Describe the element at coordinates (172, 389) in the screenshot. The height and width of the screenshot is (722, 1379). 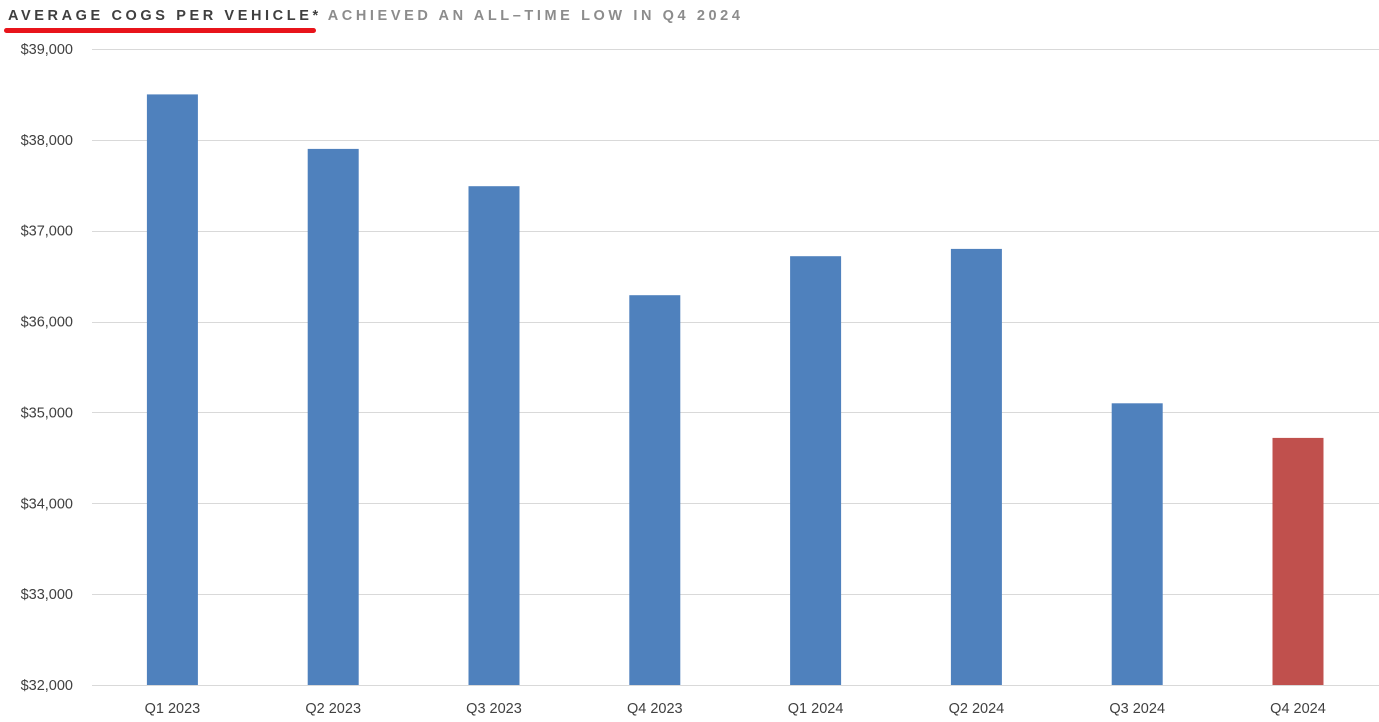
I see `bar-q1-2023` at that location.